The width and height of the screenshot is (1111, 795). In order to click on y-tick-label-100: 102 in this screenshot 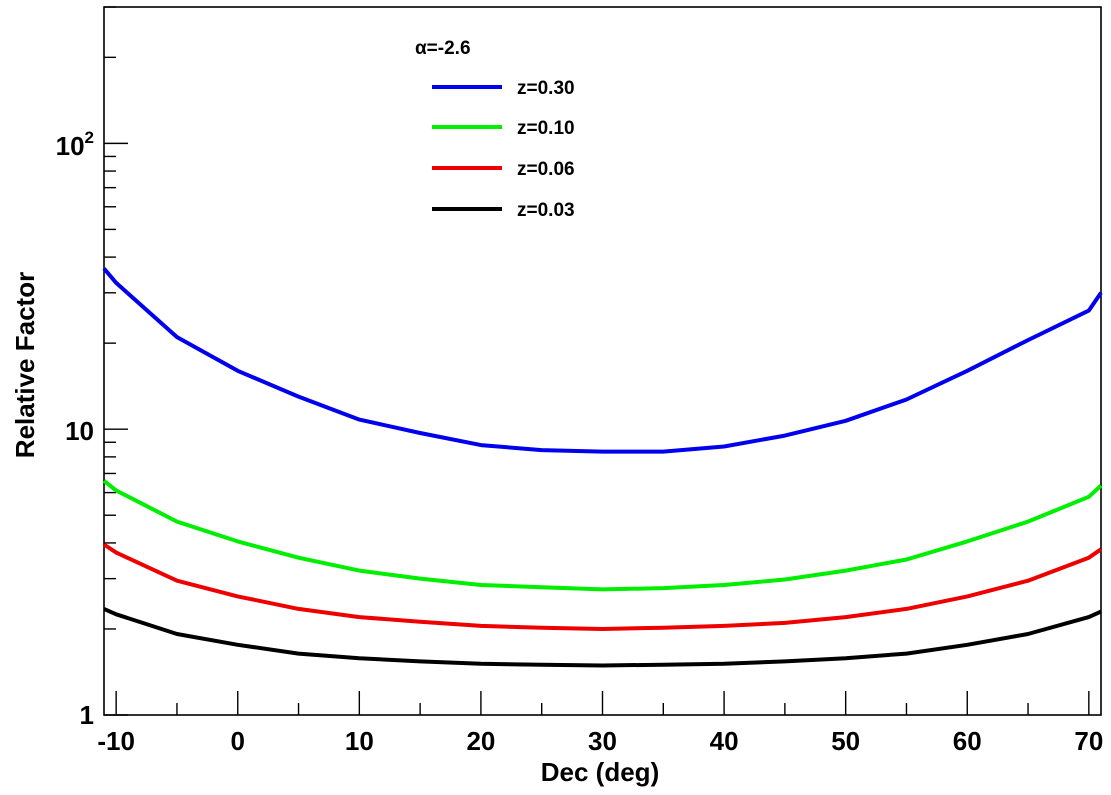, I will do `click(75, 144)`.